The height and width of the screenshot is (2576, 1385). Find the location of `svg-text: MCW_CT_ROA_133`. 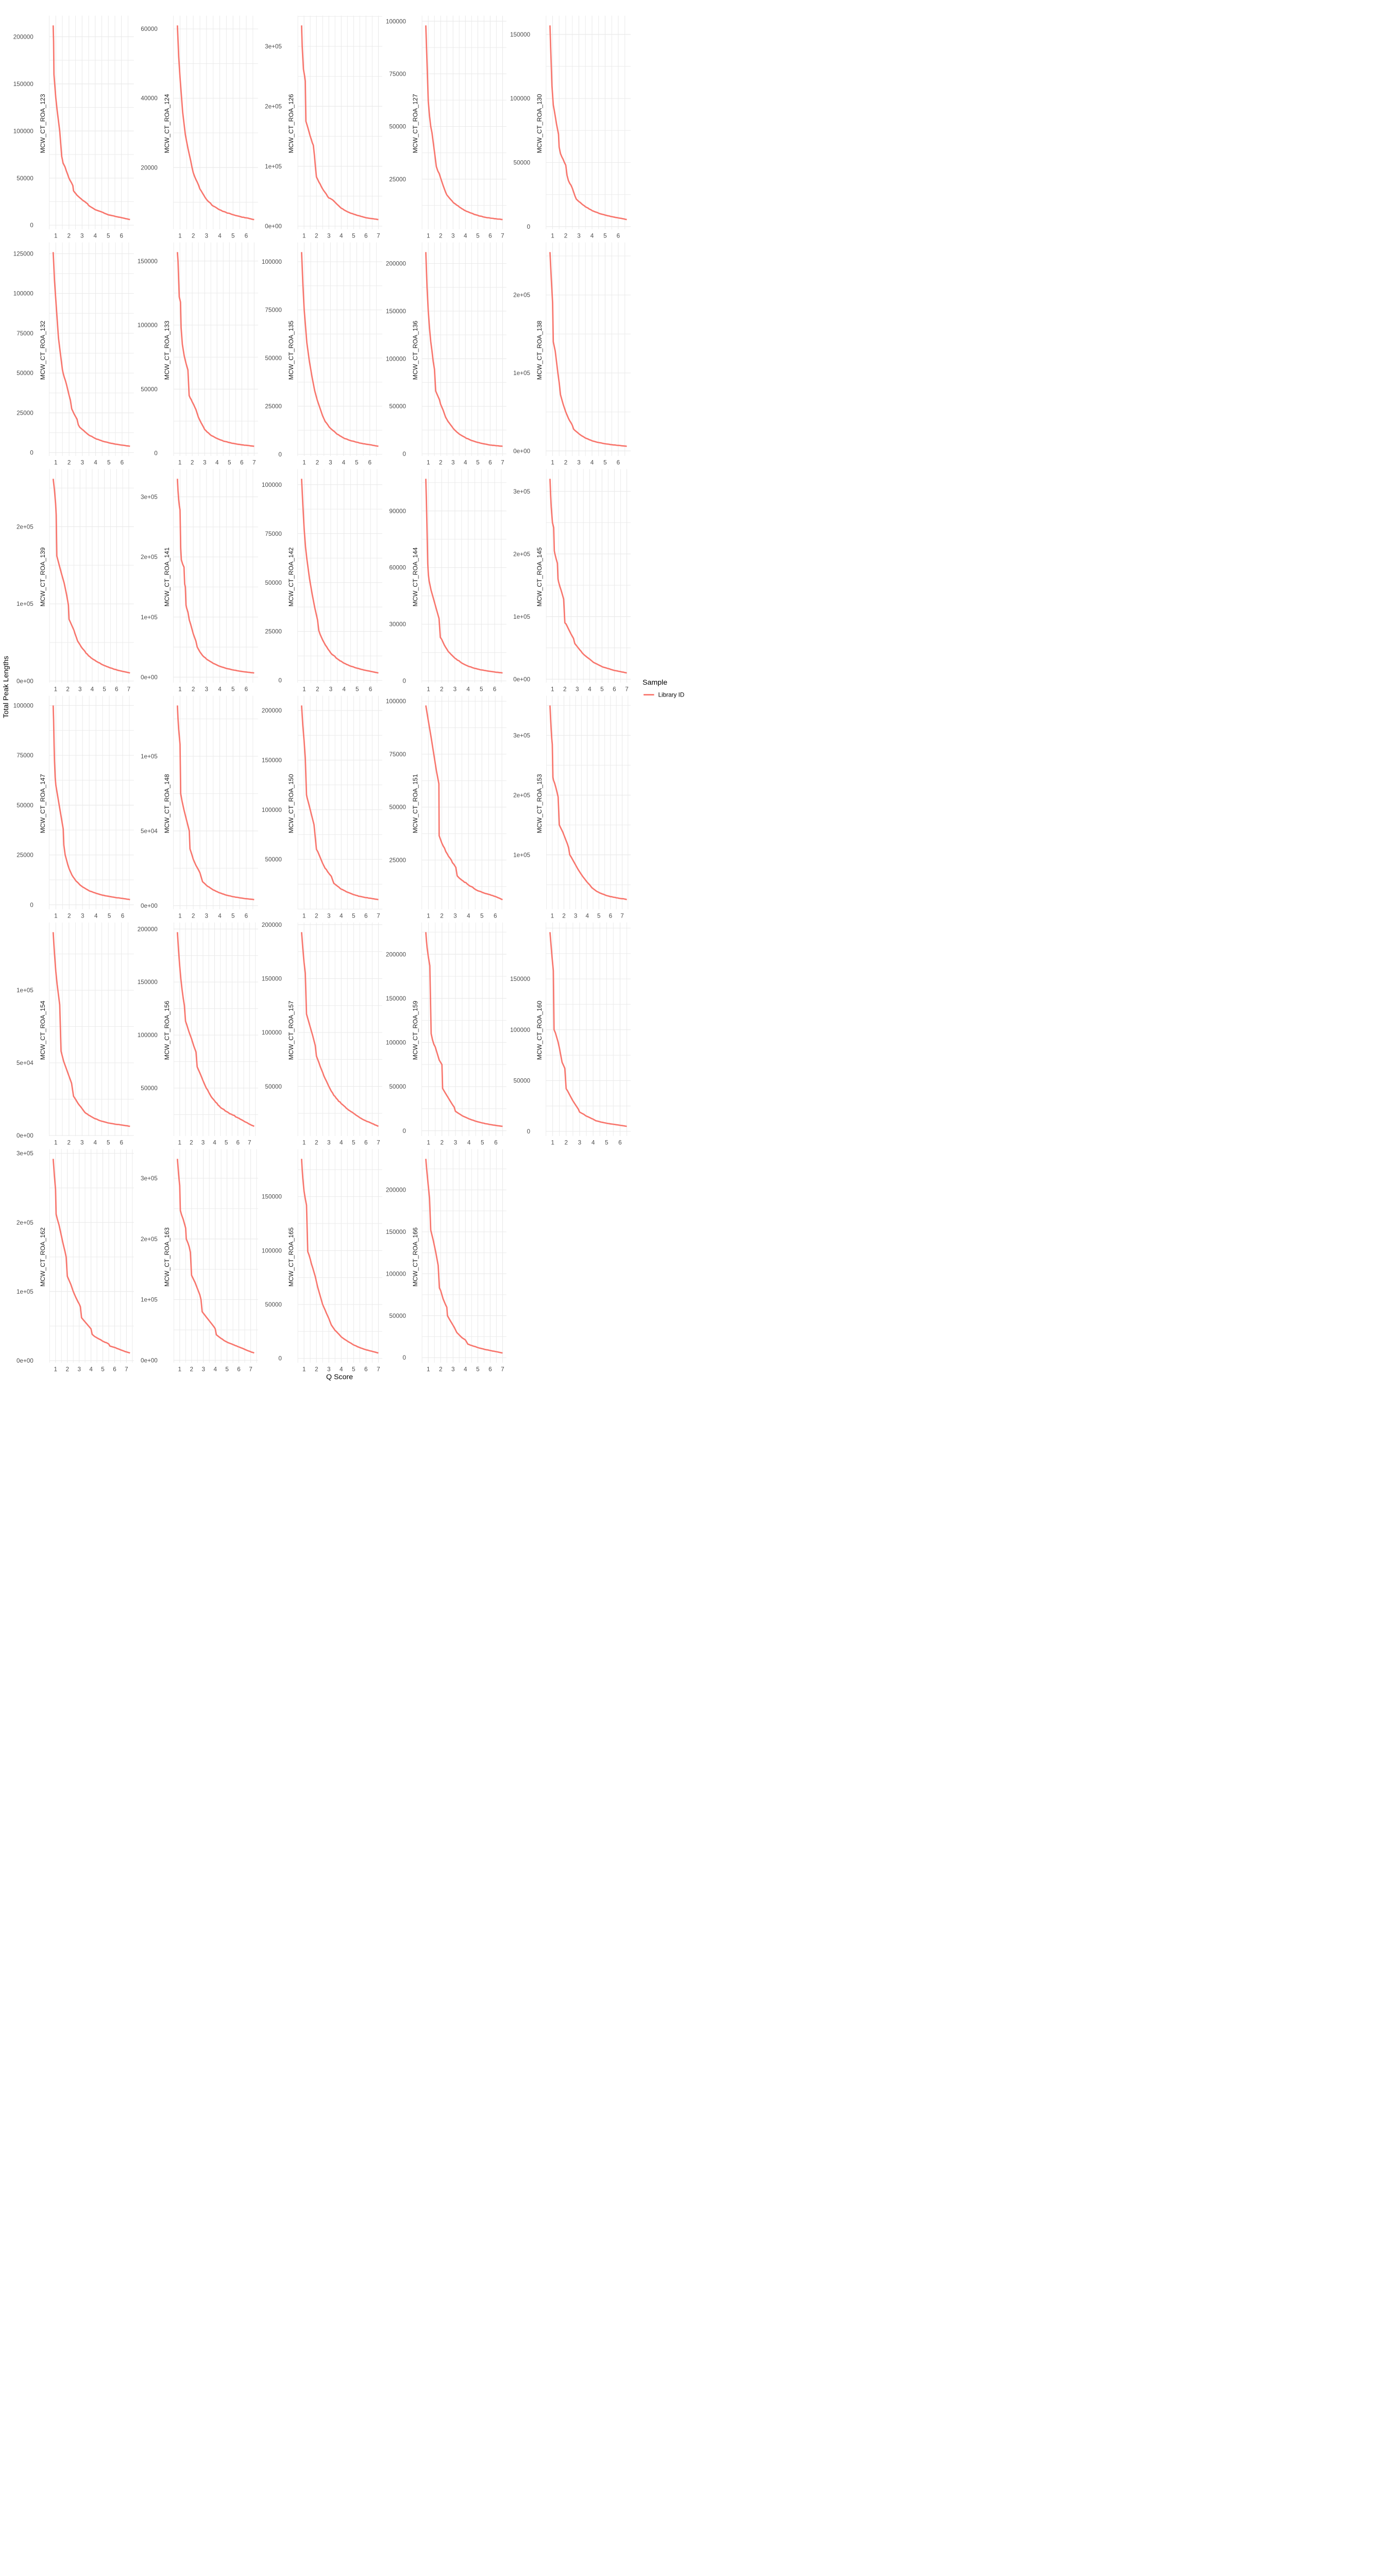

svg-text: MCW_CT_ROA_133 is located at coordinates (167, 350).